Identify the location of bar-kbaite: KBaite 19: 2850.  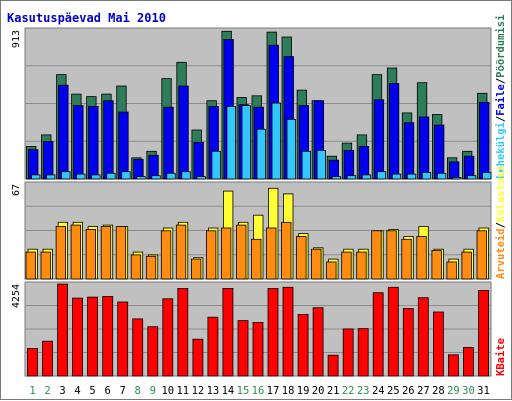
(303, 345).